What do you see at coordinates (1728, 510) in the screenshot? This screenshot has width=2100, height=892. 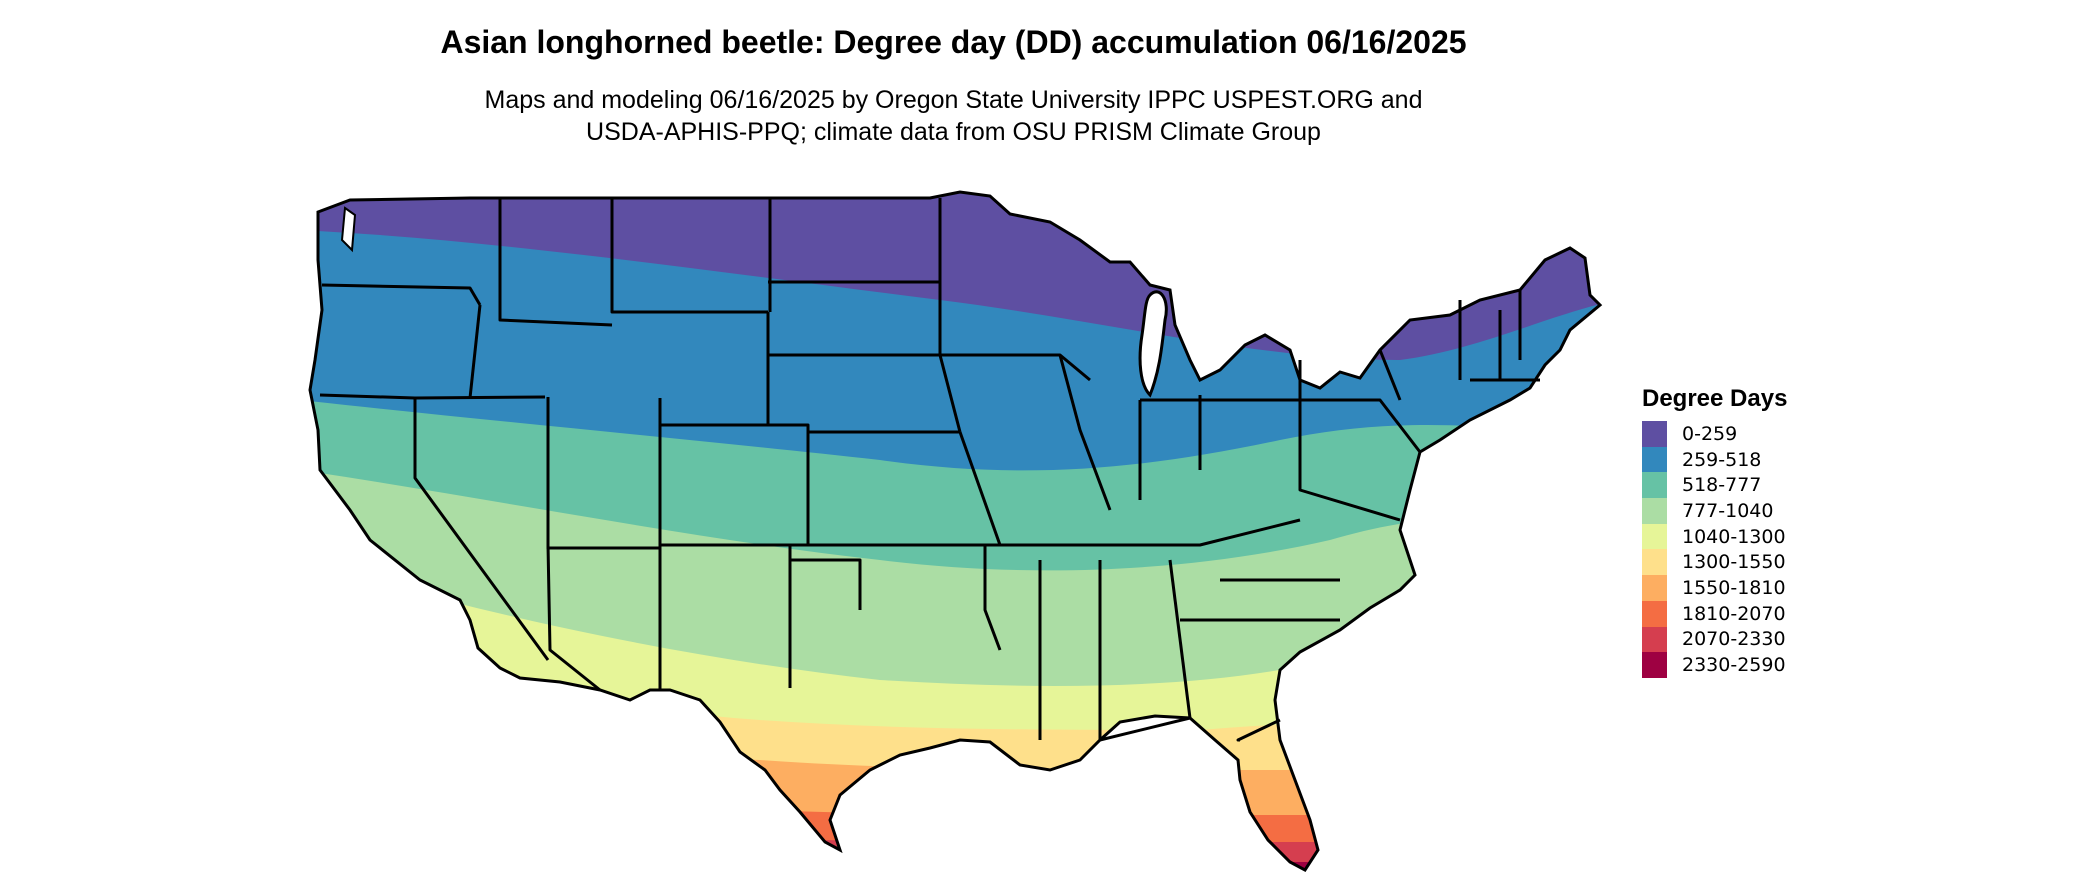 I see `legend-label: 777-1040` at bounding box center [1728, 510].